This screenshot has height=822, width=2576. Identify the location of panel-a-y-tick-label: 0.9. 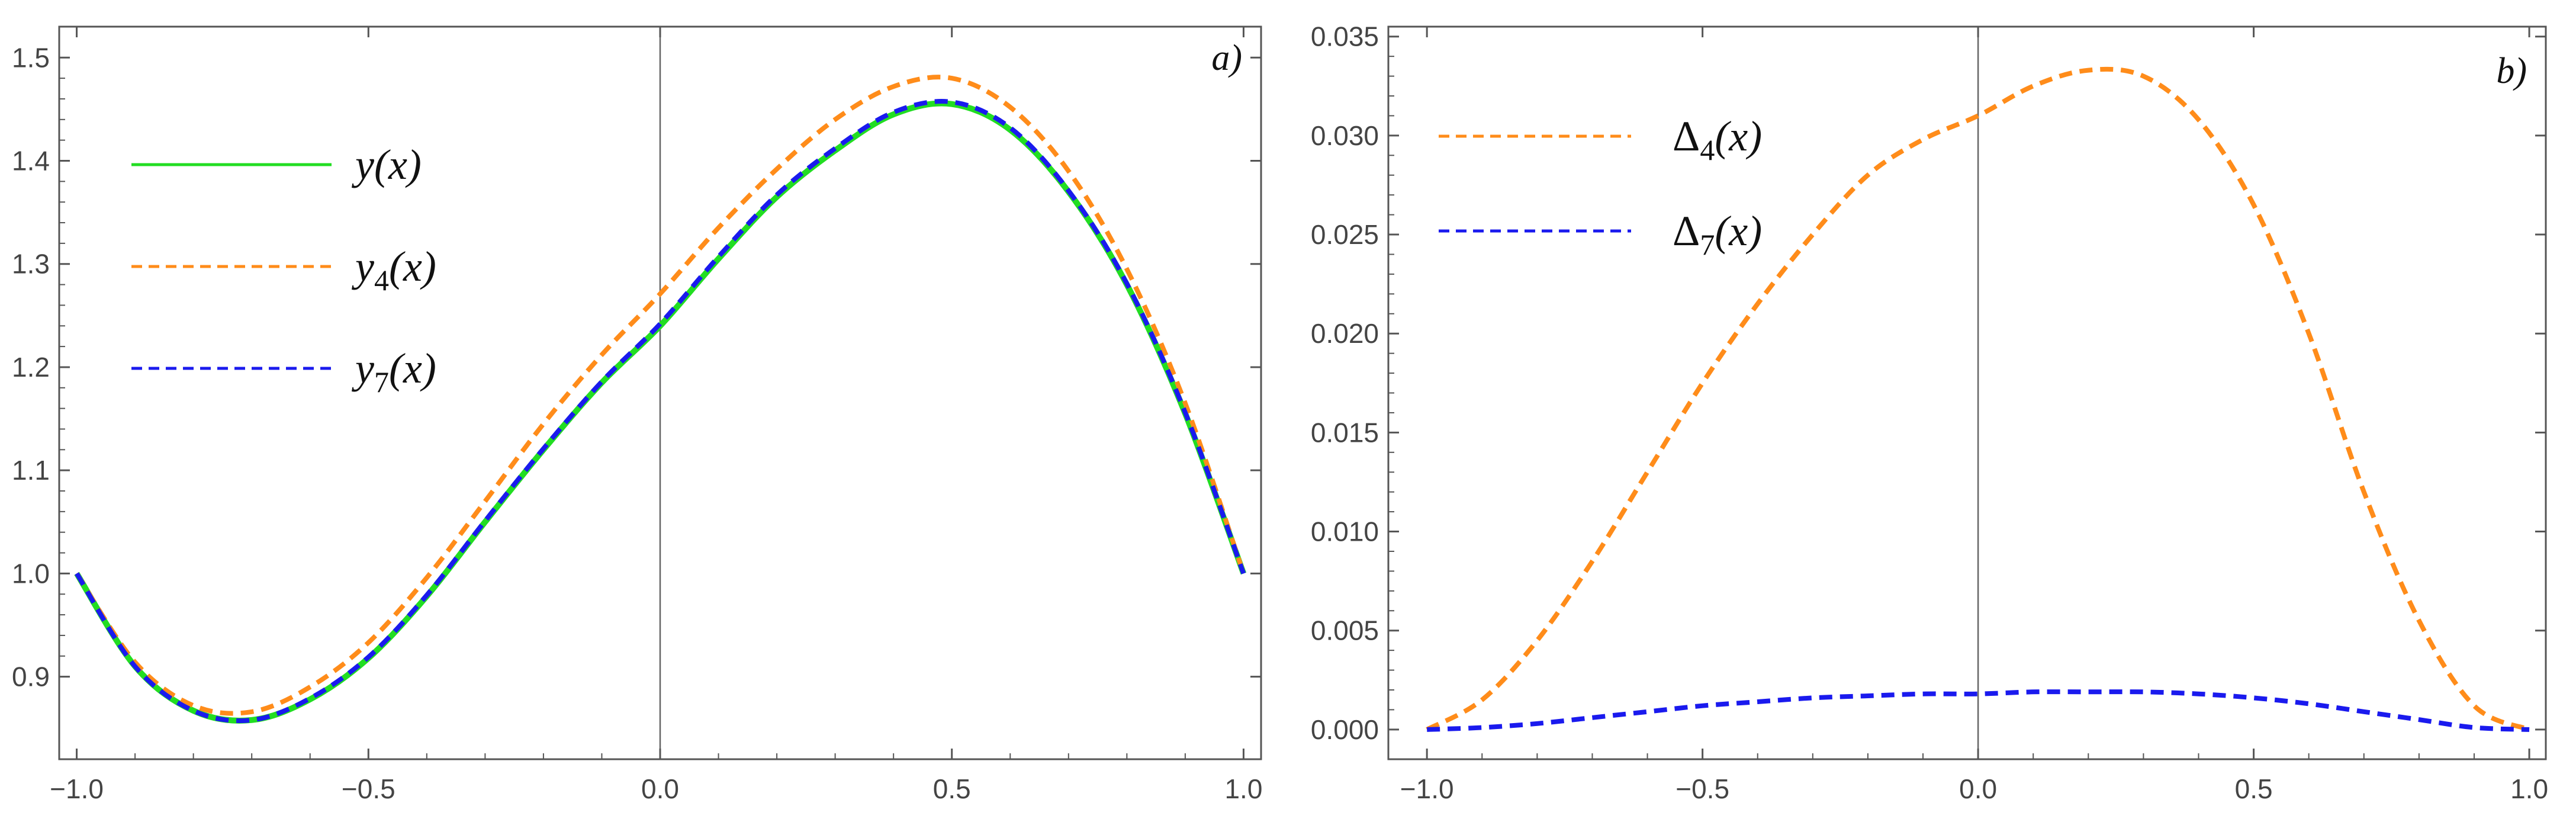
(31, 677).